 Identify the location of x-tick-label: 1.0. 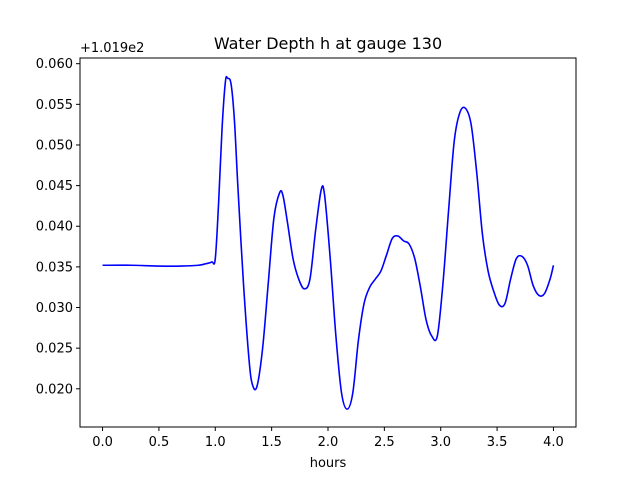
(215, 442).